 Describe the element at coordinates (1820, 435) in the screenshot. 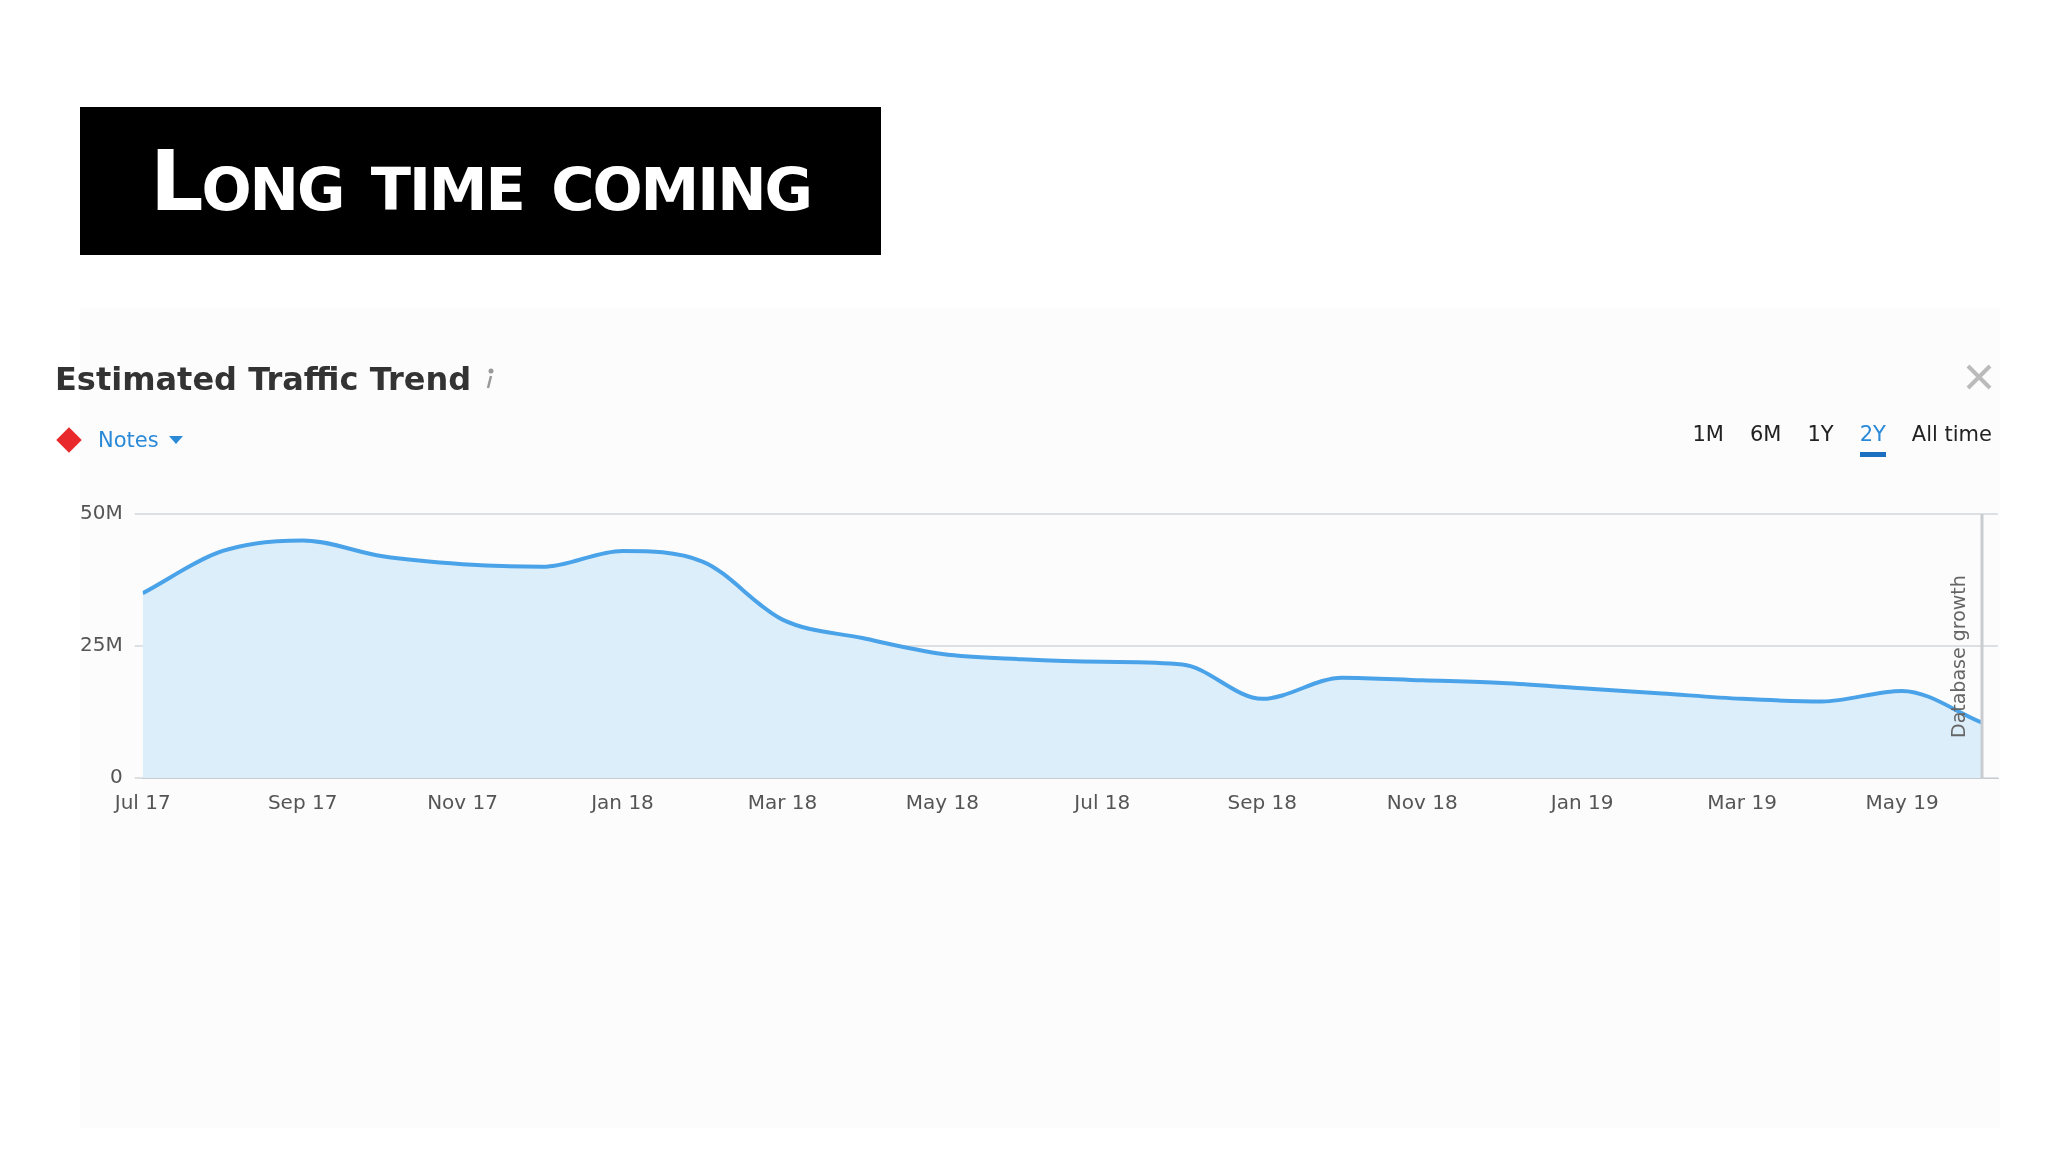

I see `text: 1Y` at that location.